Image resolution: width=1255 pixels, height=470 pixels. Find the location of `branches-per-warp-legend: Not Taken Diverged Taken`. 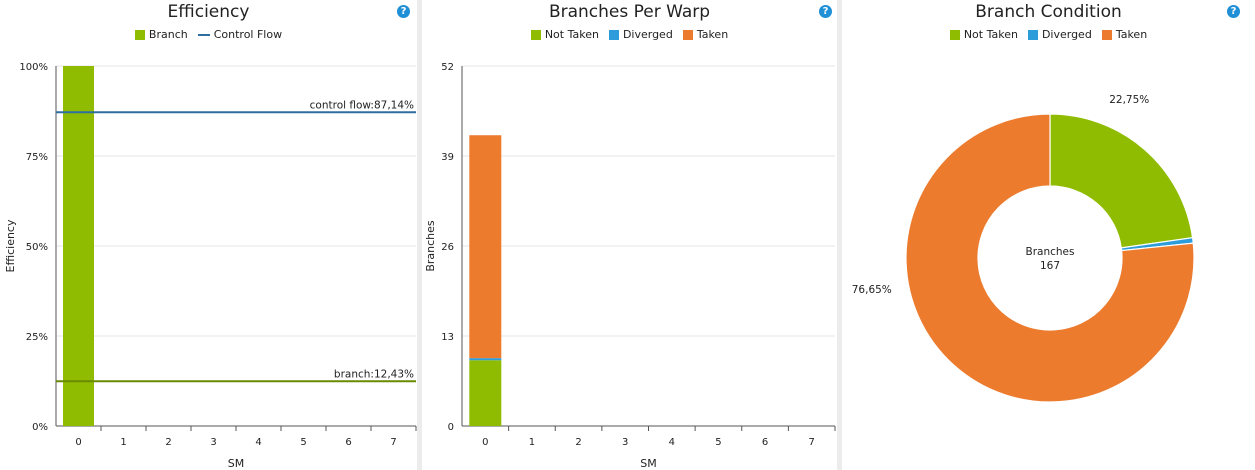

branches-per-warp-legend: Not Taken Diverged Taken is located at coordinates (629, 34).